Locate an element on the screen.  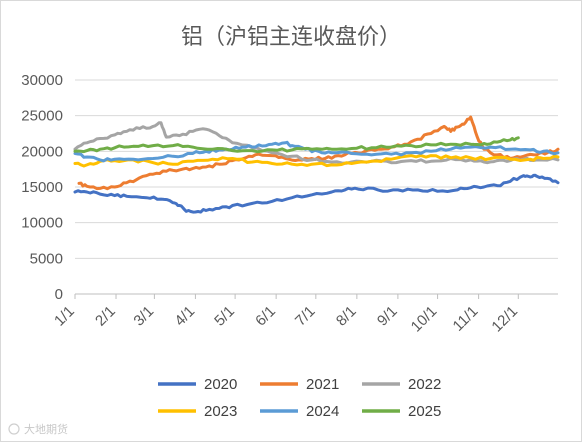
series-line-2022 is located at coordinates (316, 143).